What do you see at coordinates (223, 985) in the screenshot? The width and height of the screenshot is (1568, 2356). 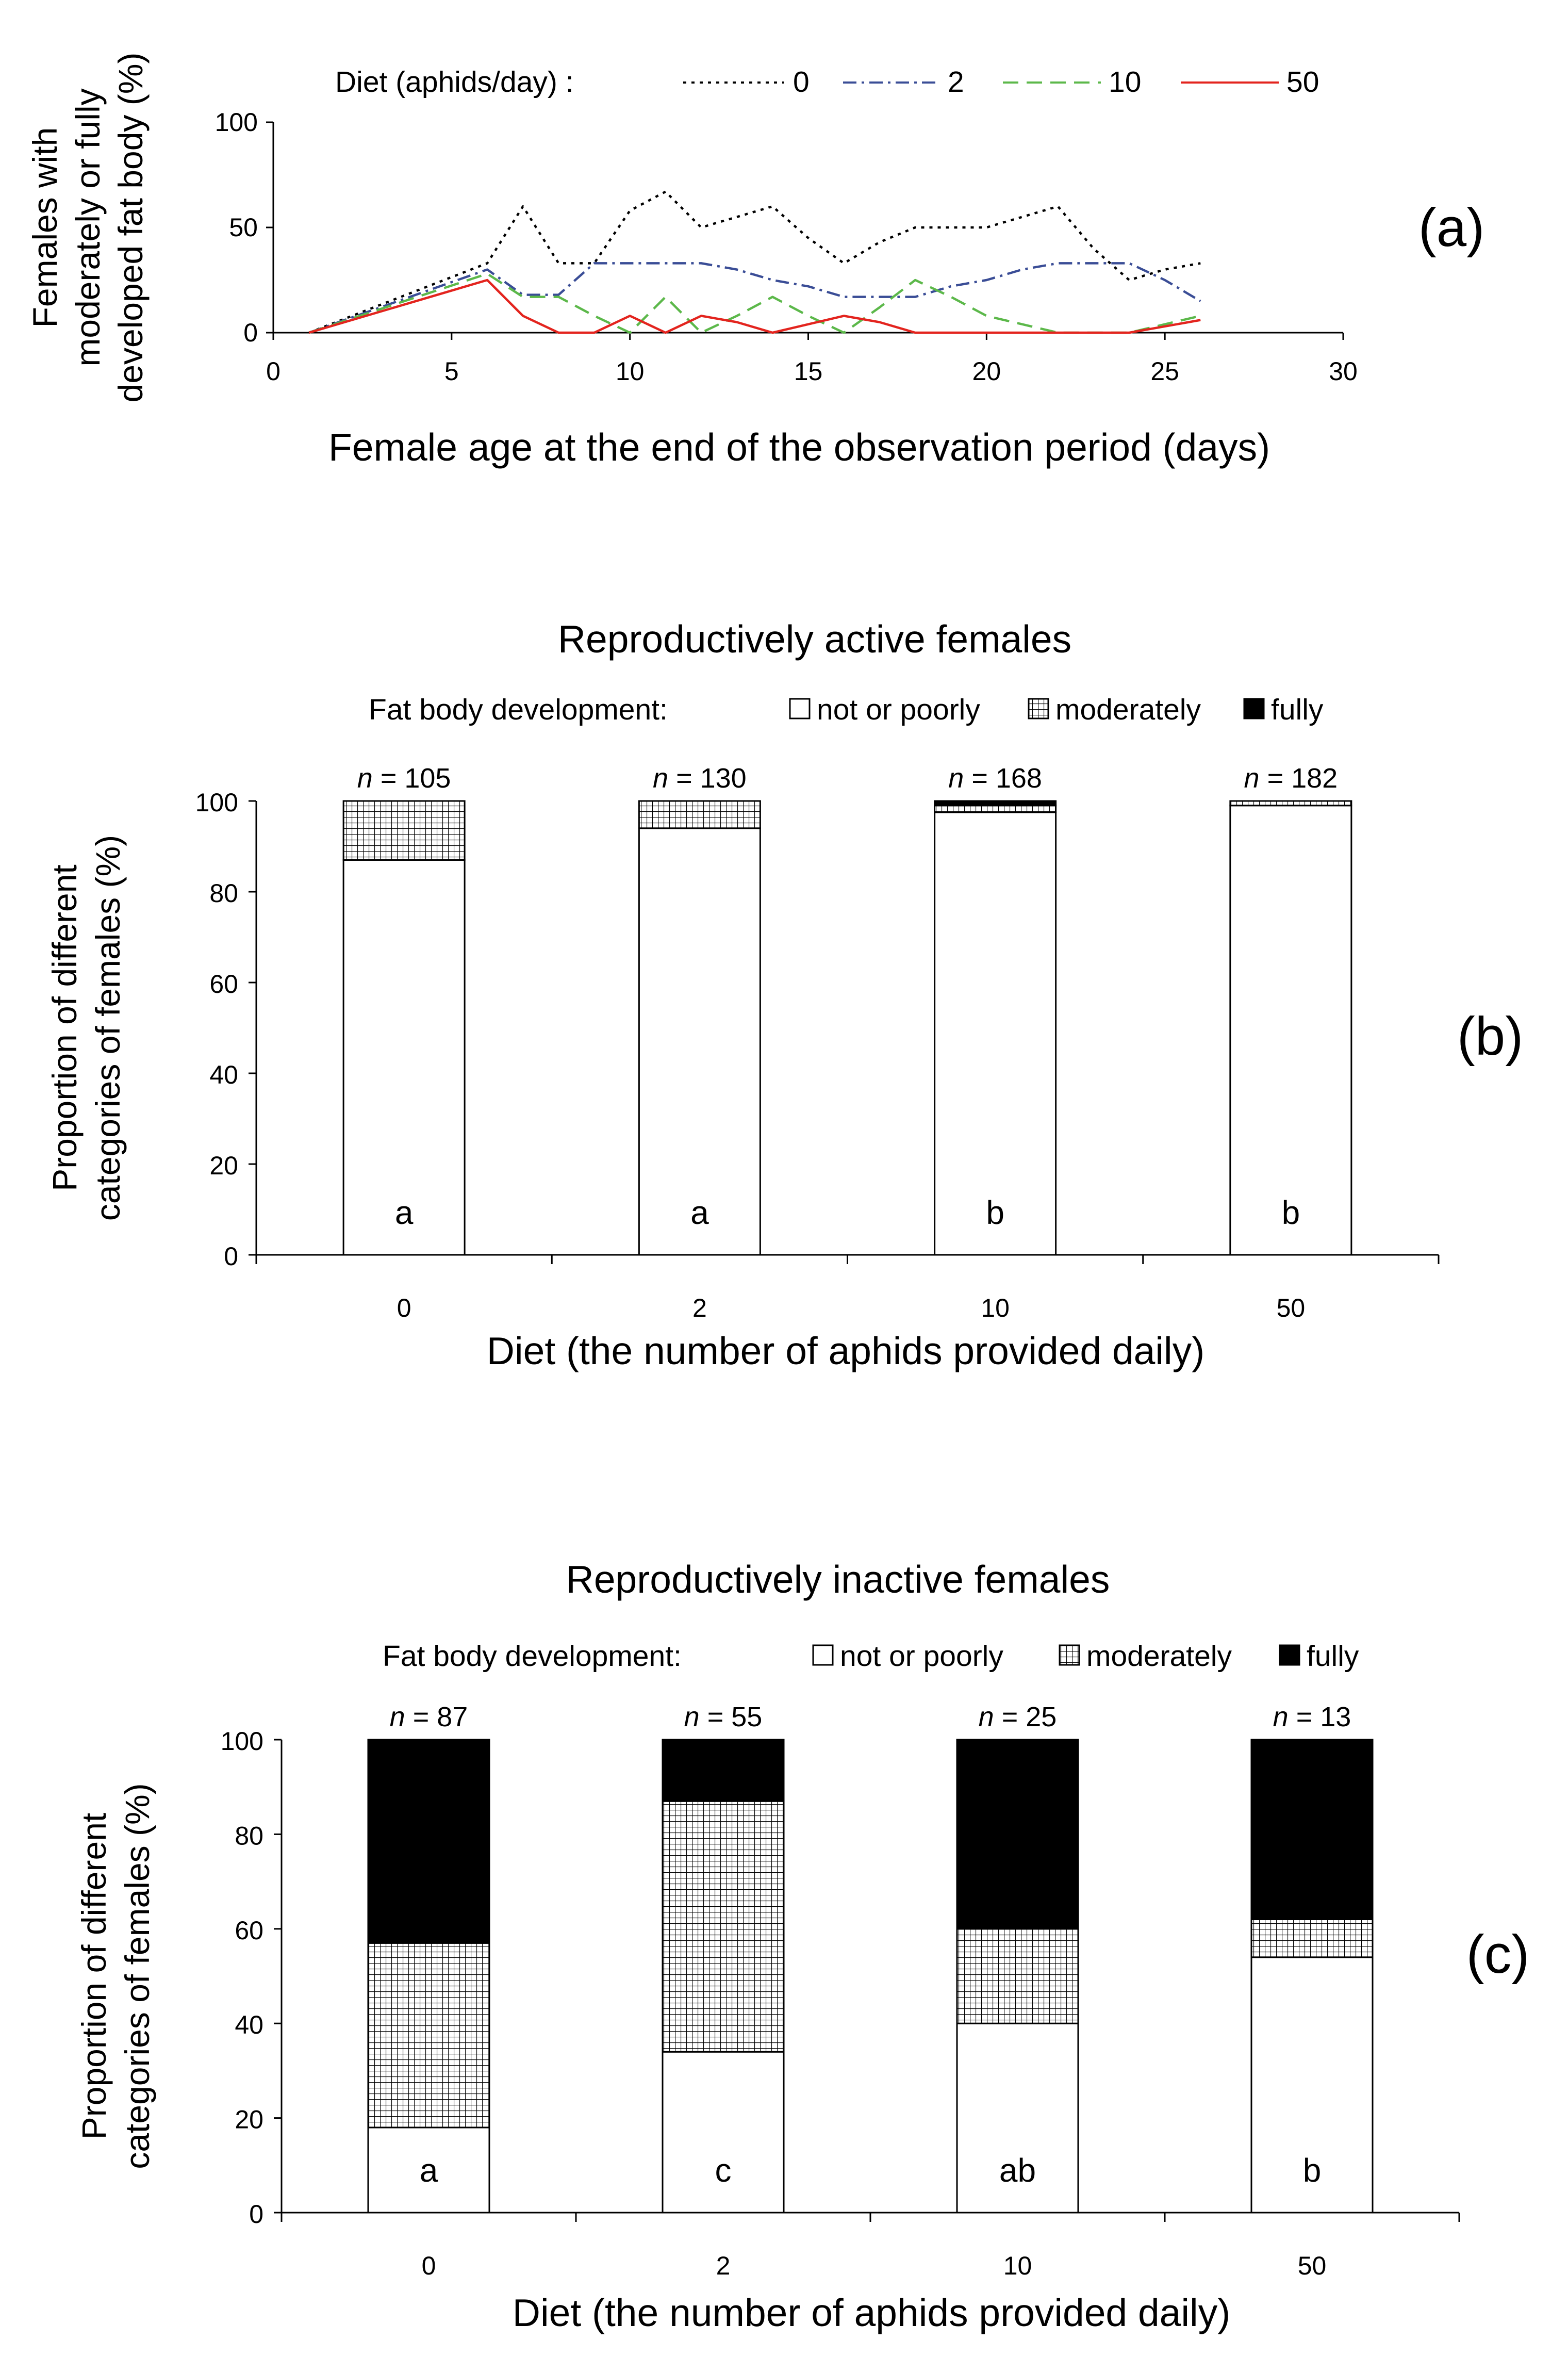 I see `panel-b-y-tick-label: 60` at bounding box center [223, 985].